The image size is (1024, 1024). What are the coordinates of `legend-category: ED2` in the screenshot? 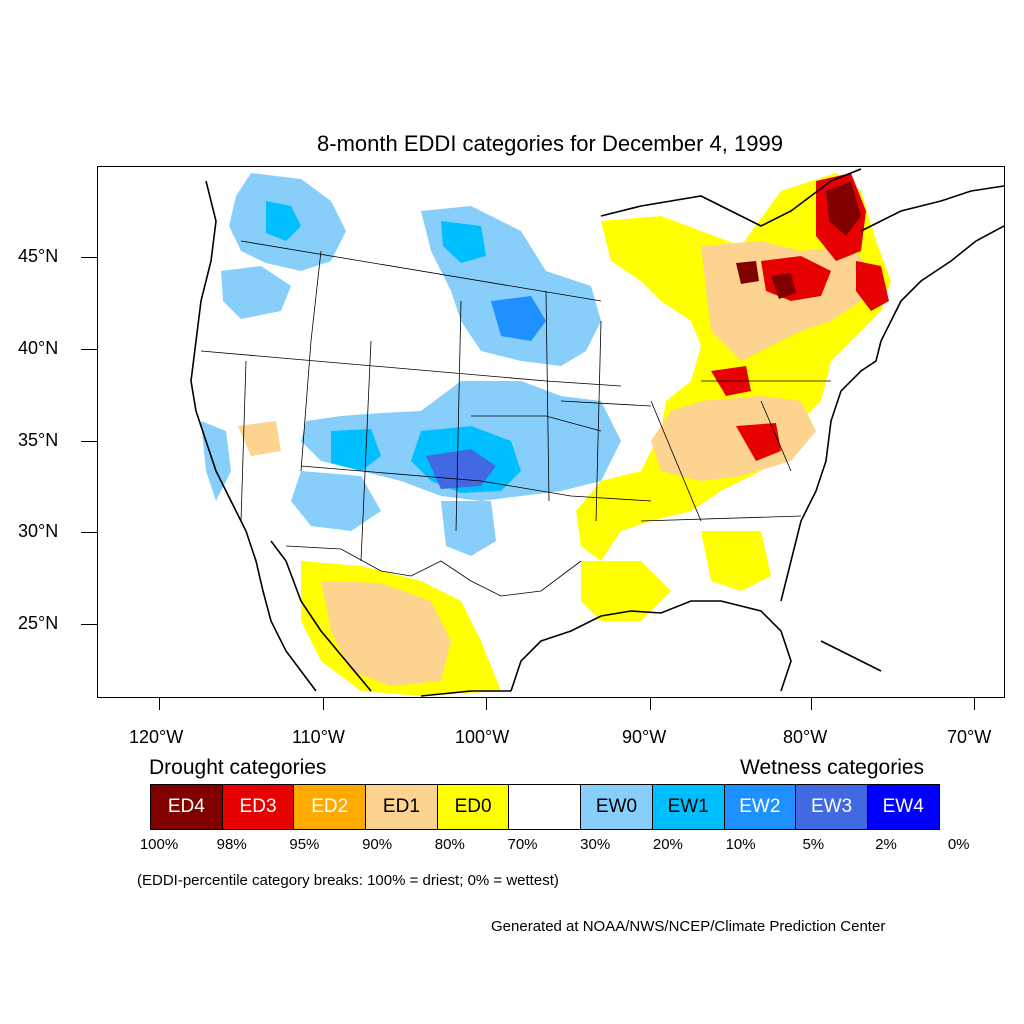 It's located at (330, 807).